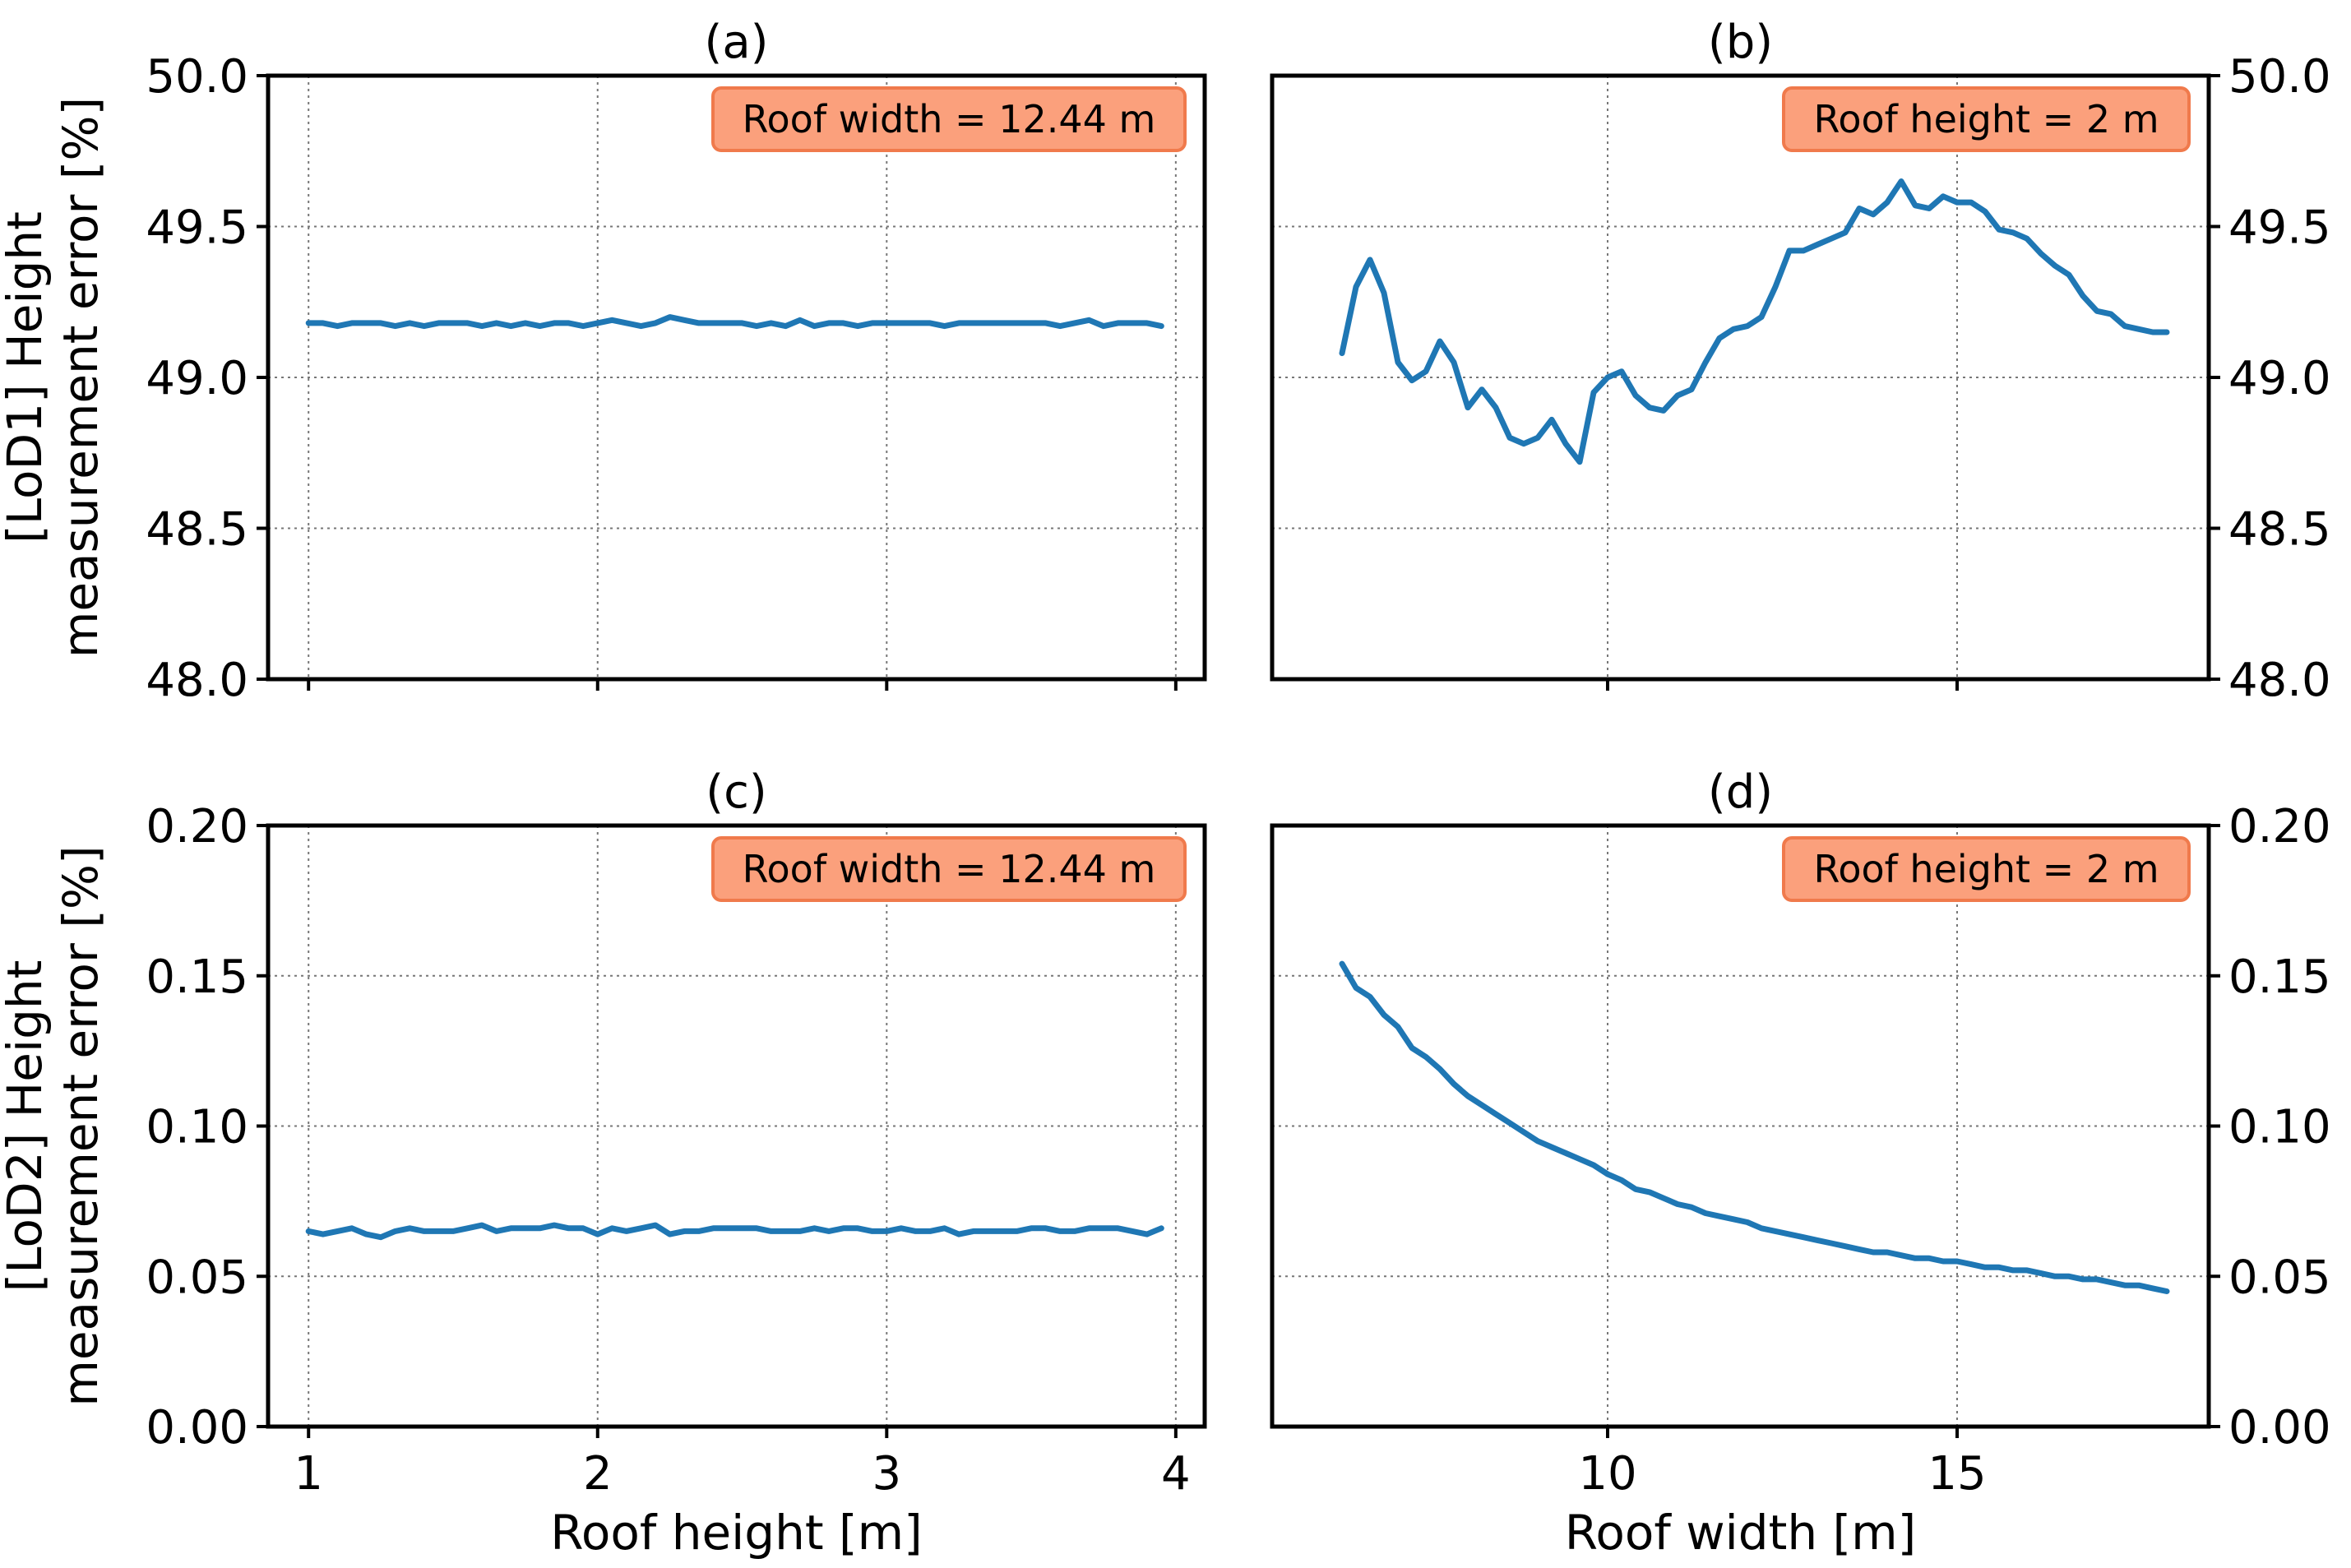  Describe the element at coordinates (26, 1126) in the screenshot. I see `y-axis-title-line: [LoD2] Height` at that location.